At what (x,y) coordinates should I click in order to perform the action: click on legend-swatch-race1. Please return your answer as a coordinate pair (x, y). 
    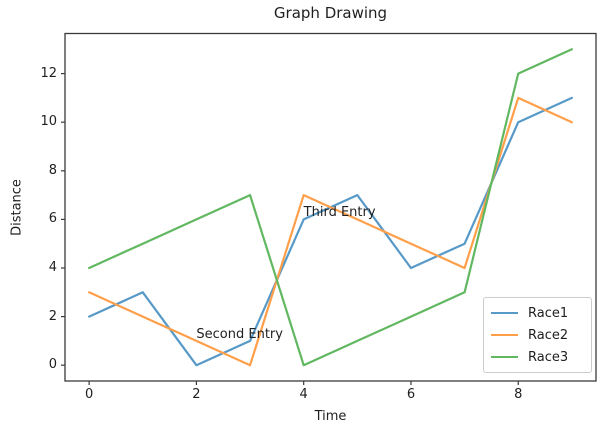
    Looking at the image, I should click on (504, 313).